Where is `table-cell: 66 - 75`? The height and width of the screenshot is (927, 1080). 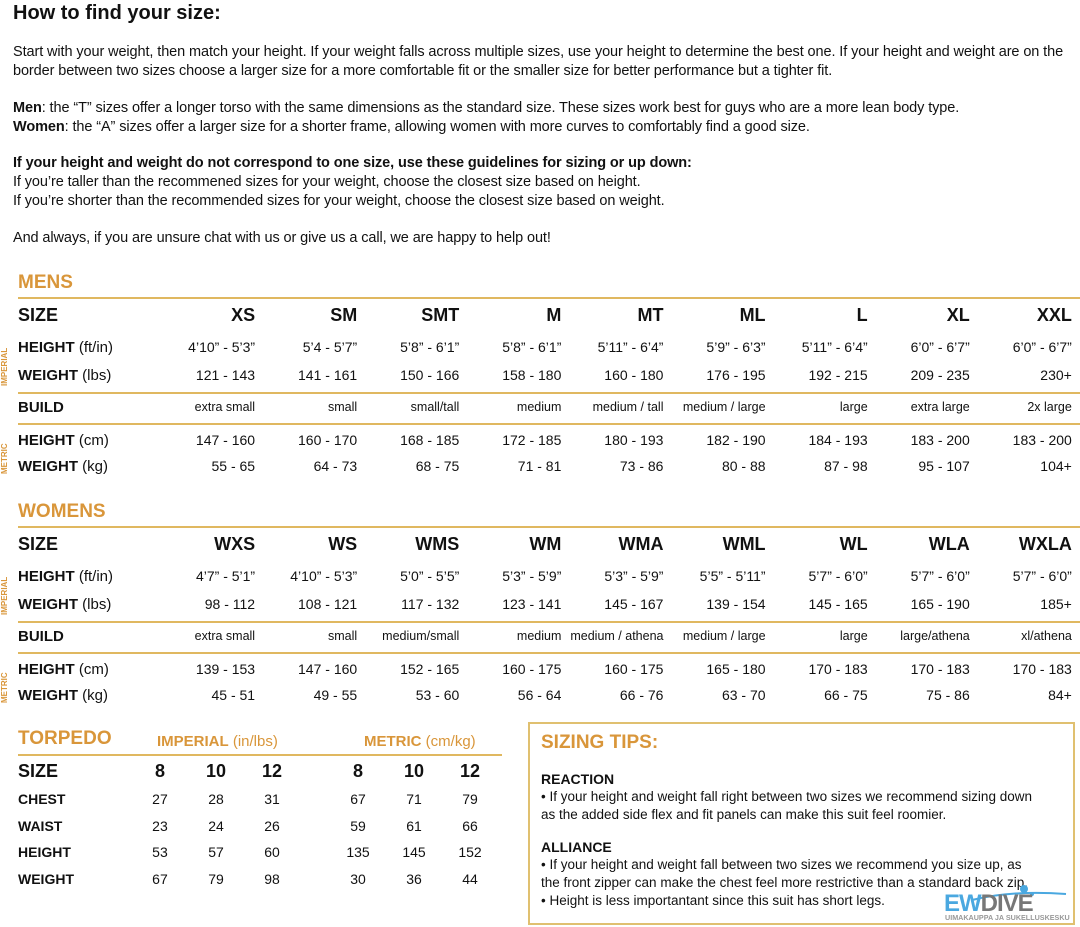 table-cell: 66 - 75 is located at coordinates (846, 695).